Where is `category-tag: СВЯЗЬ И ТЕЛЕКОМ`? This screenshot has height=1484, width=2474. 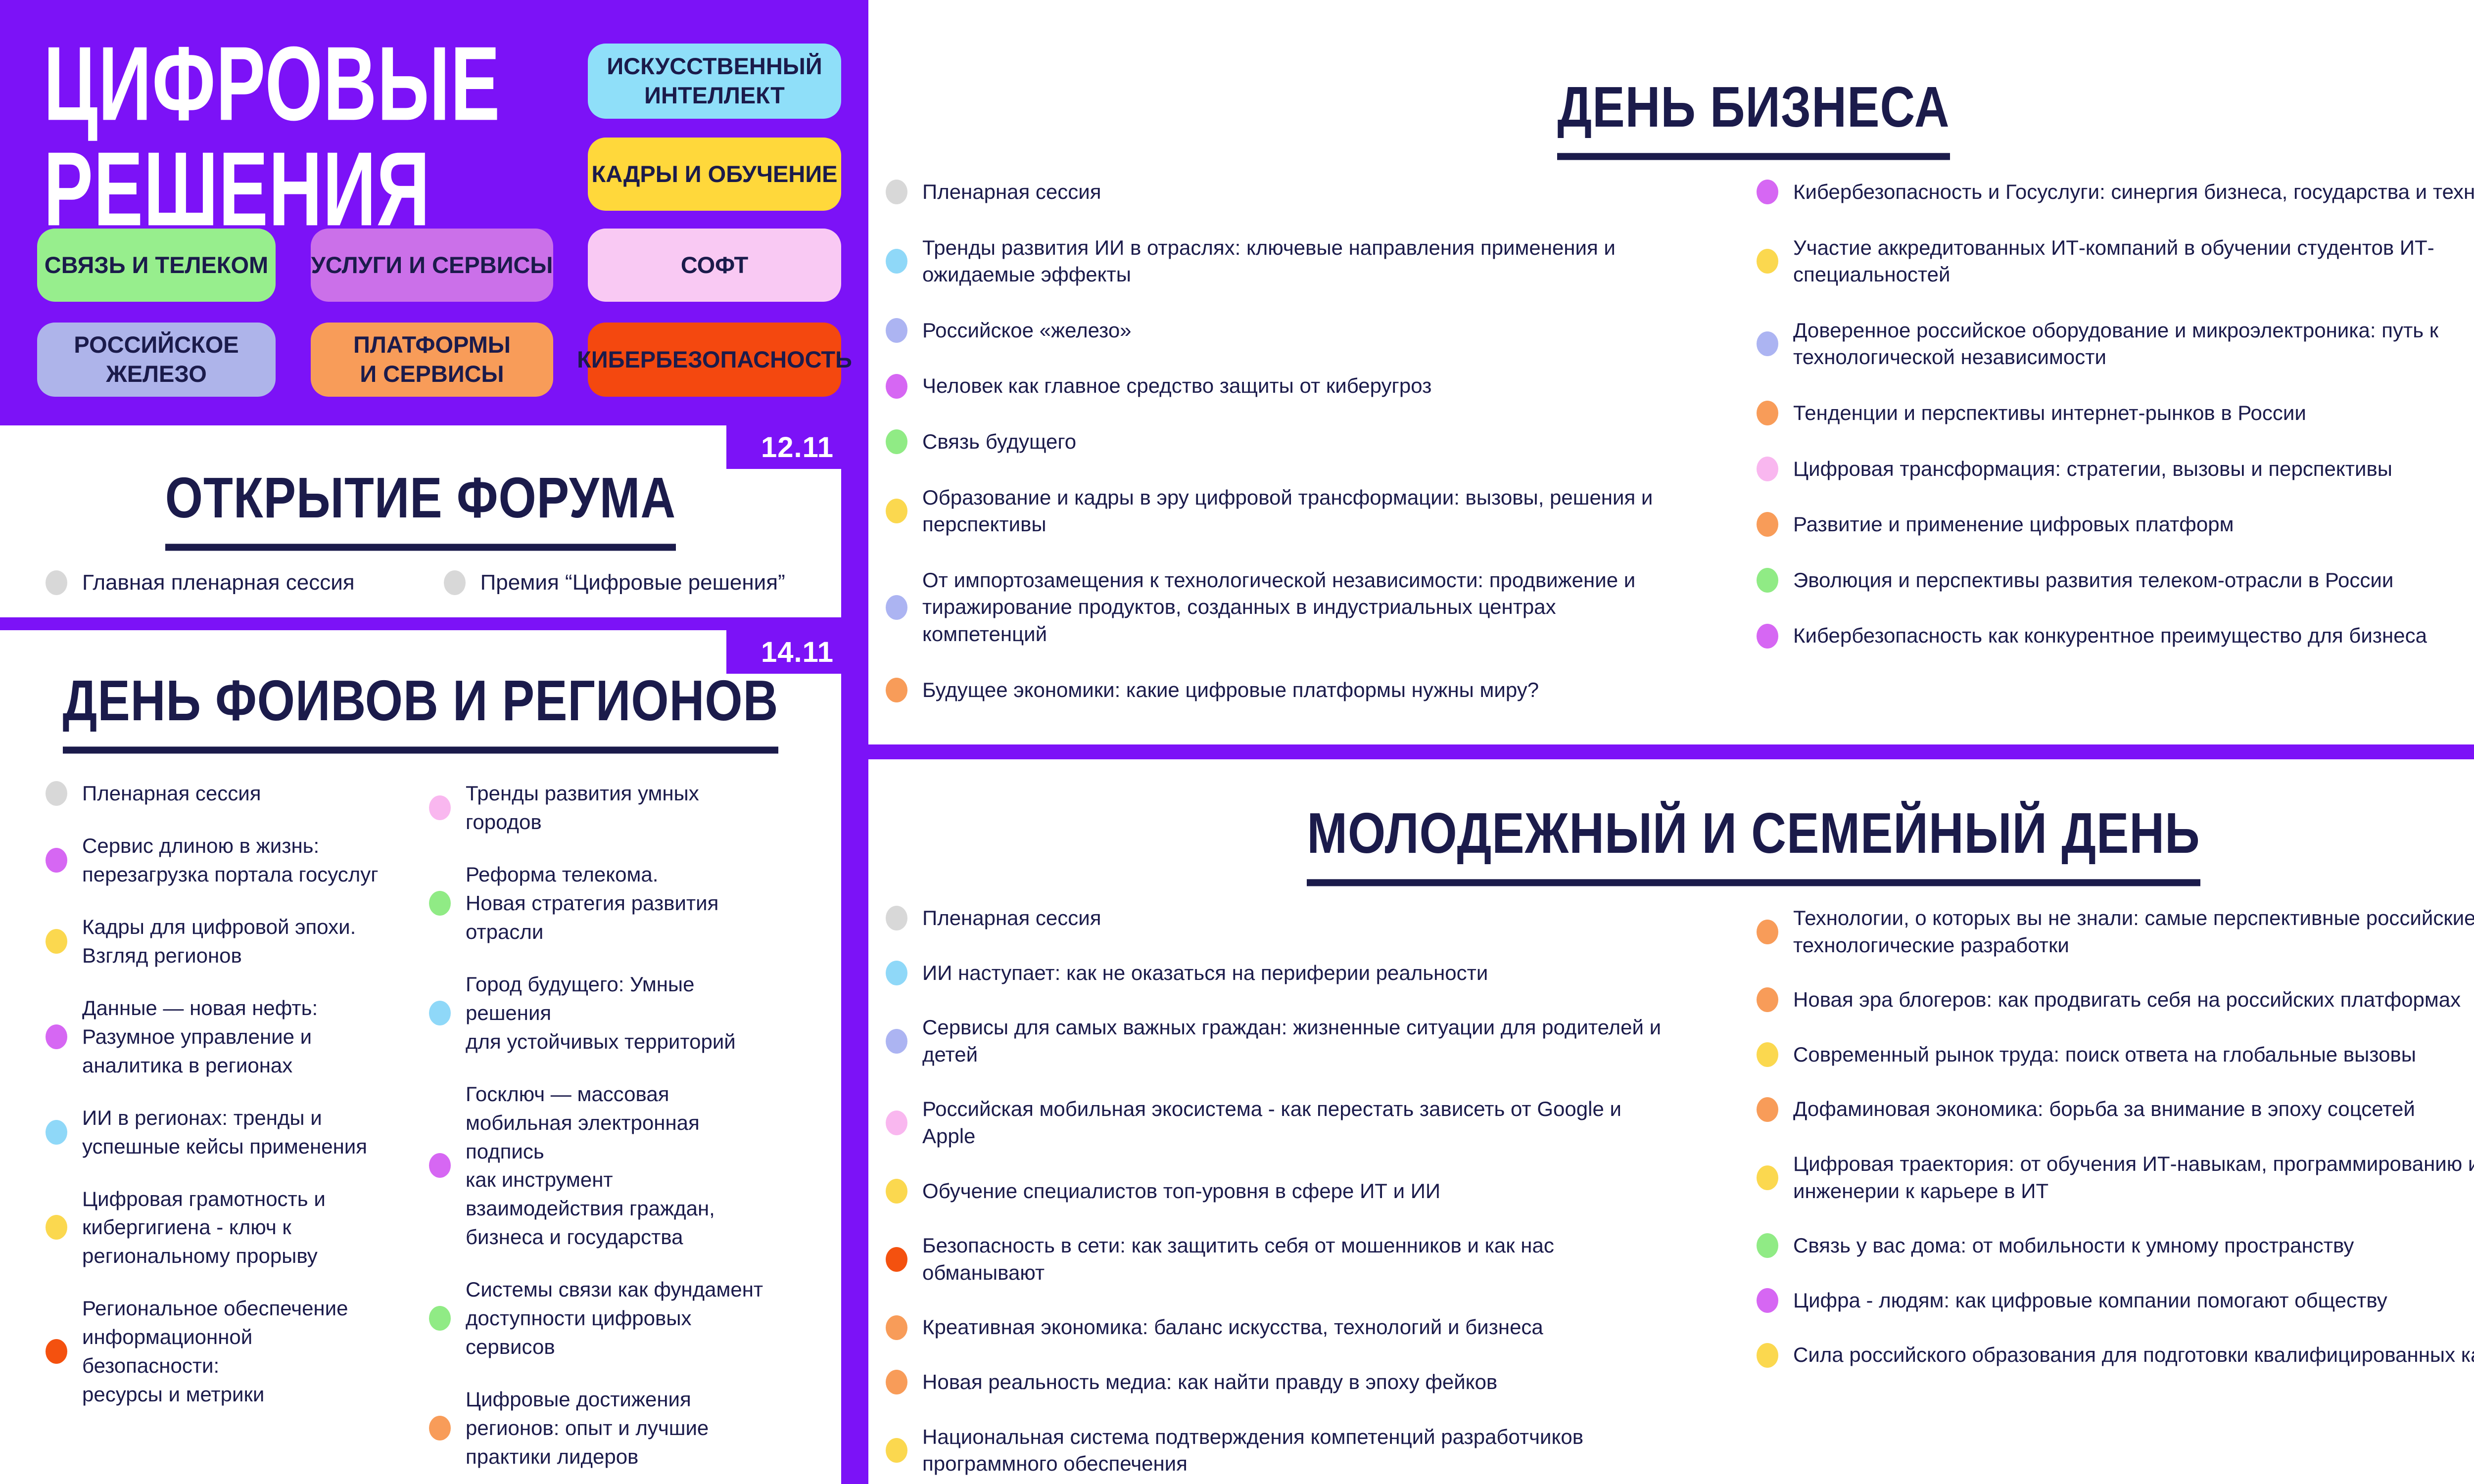
category-tag: СВЯЗЬ И ТЕЛЕКОМ is located at coordinates (157, 265).